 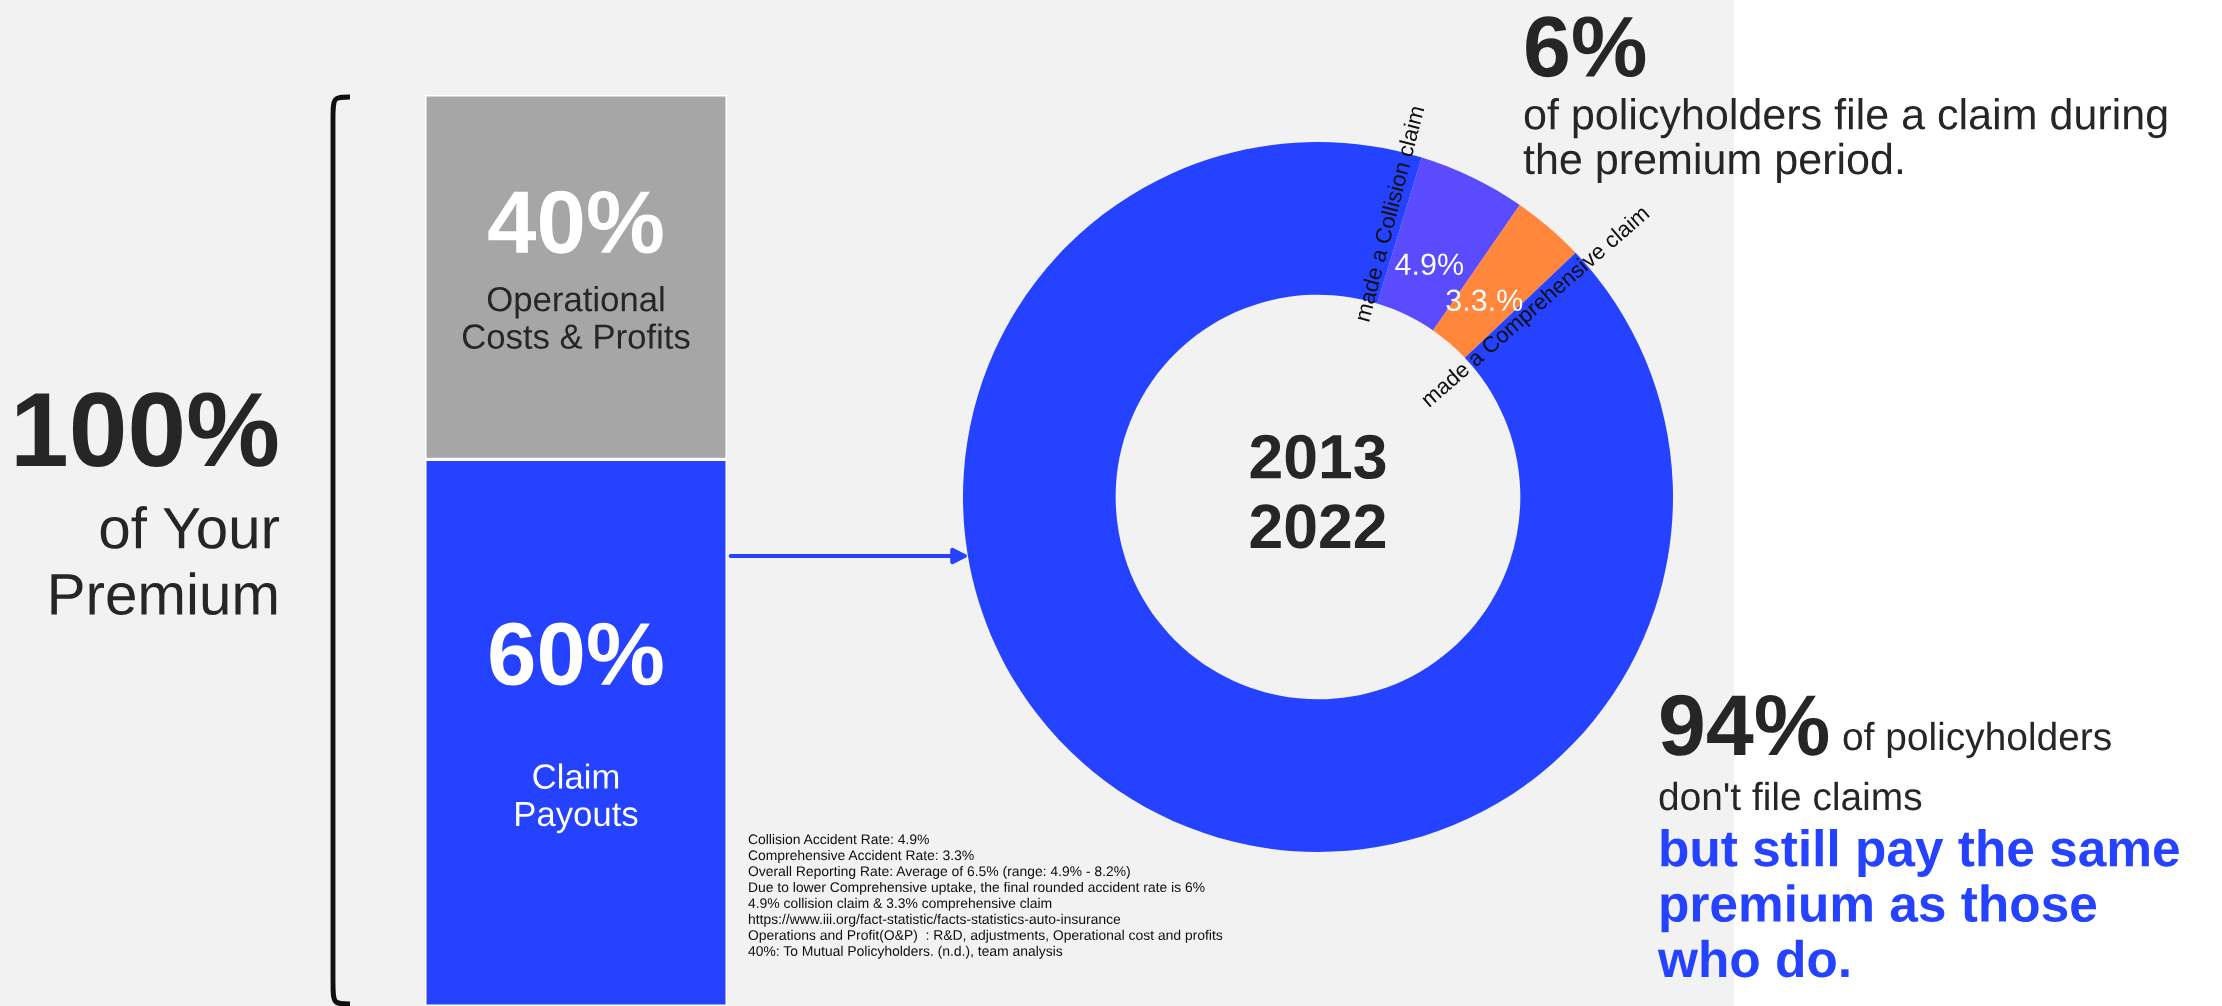 I want to click on data-label: 4.9%, so click(x=1429, y=264).